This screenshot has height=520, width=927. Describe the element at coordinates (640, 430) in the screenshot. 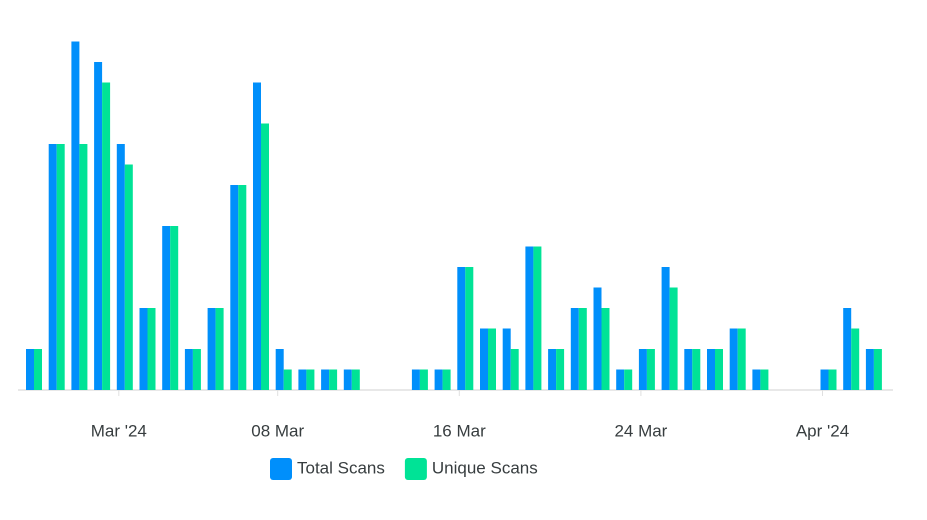

I see `x-tick-label: 24 Mar` at that location.